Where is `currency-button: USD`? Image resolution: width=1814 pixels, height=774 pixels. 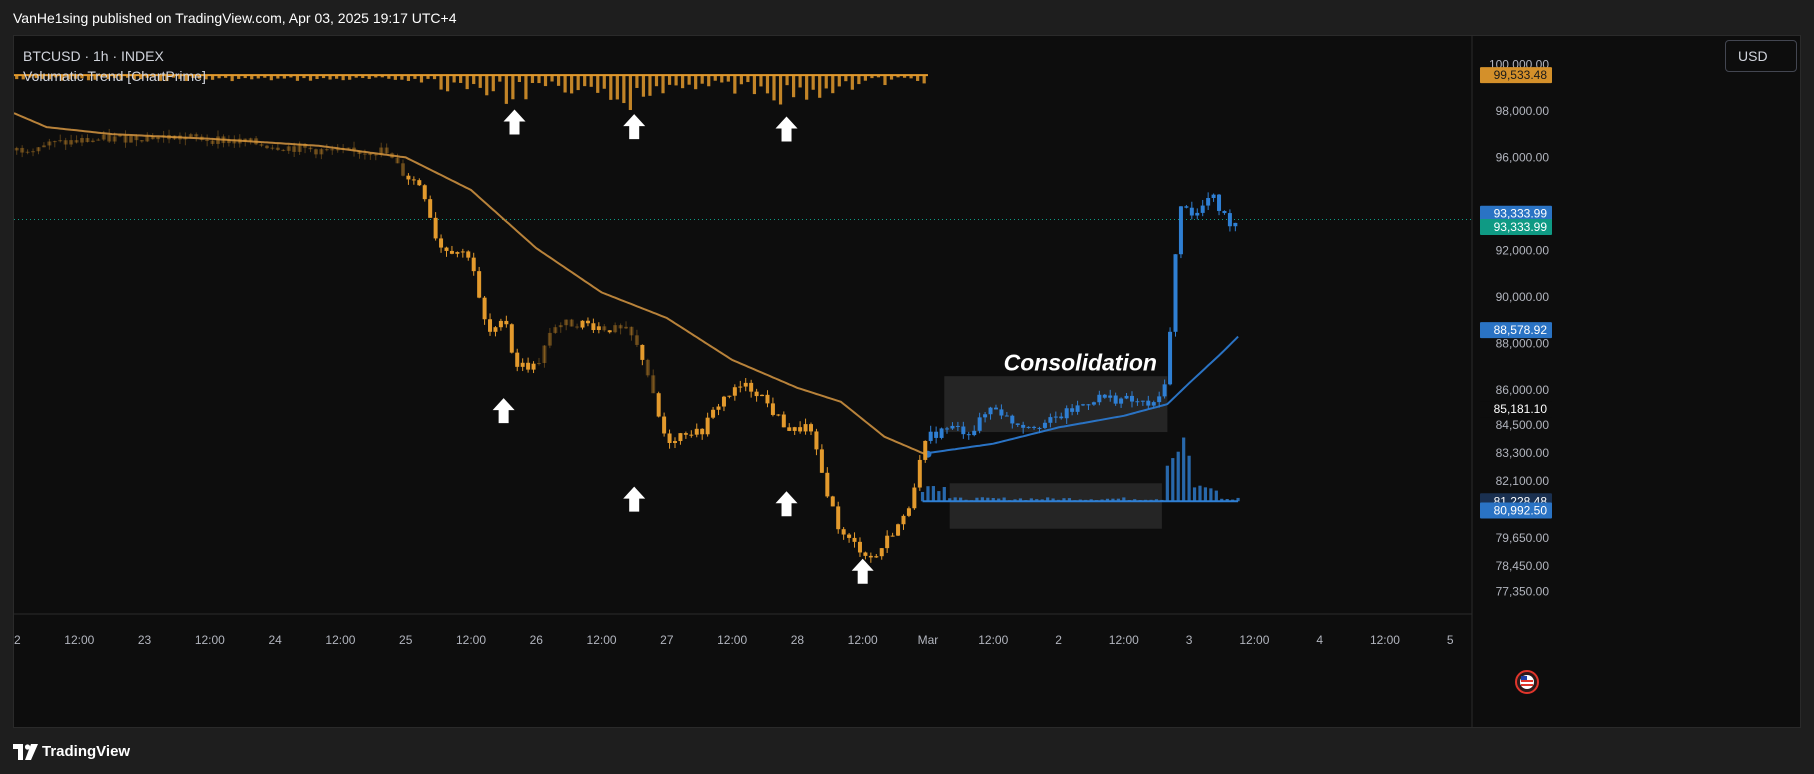 currency-button: USD is located at coordinates (1761, 56).